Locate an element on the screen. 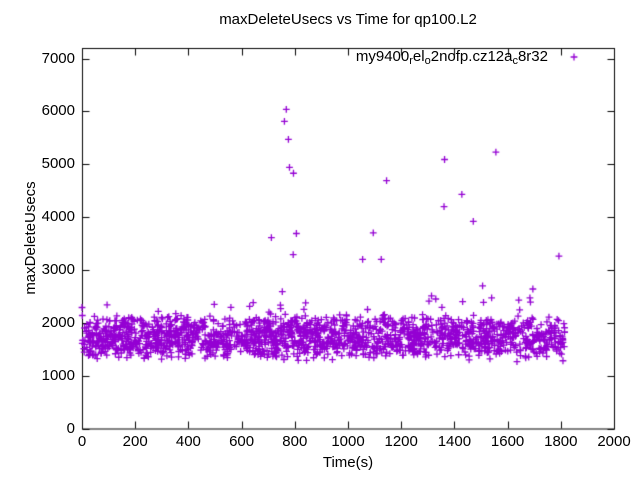 Image resolution: width=640 pixels, height=480 pixels. y-tick-label: 1000 is located at coordinates (58, 375).